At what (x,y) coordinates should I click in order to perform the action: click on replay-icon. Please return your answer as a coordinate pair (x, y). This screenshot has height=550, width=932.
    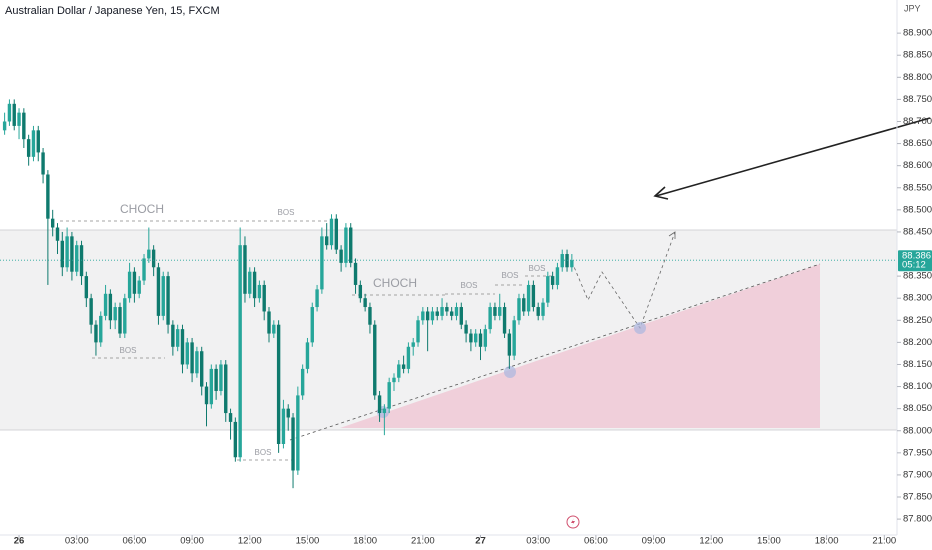
    Looking at the image, I should click on (573, 522).